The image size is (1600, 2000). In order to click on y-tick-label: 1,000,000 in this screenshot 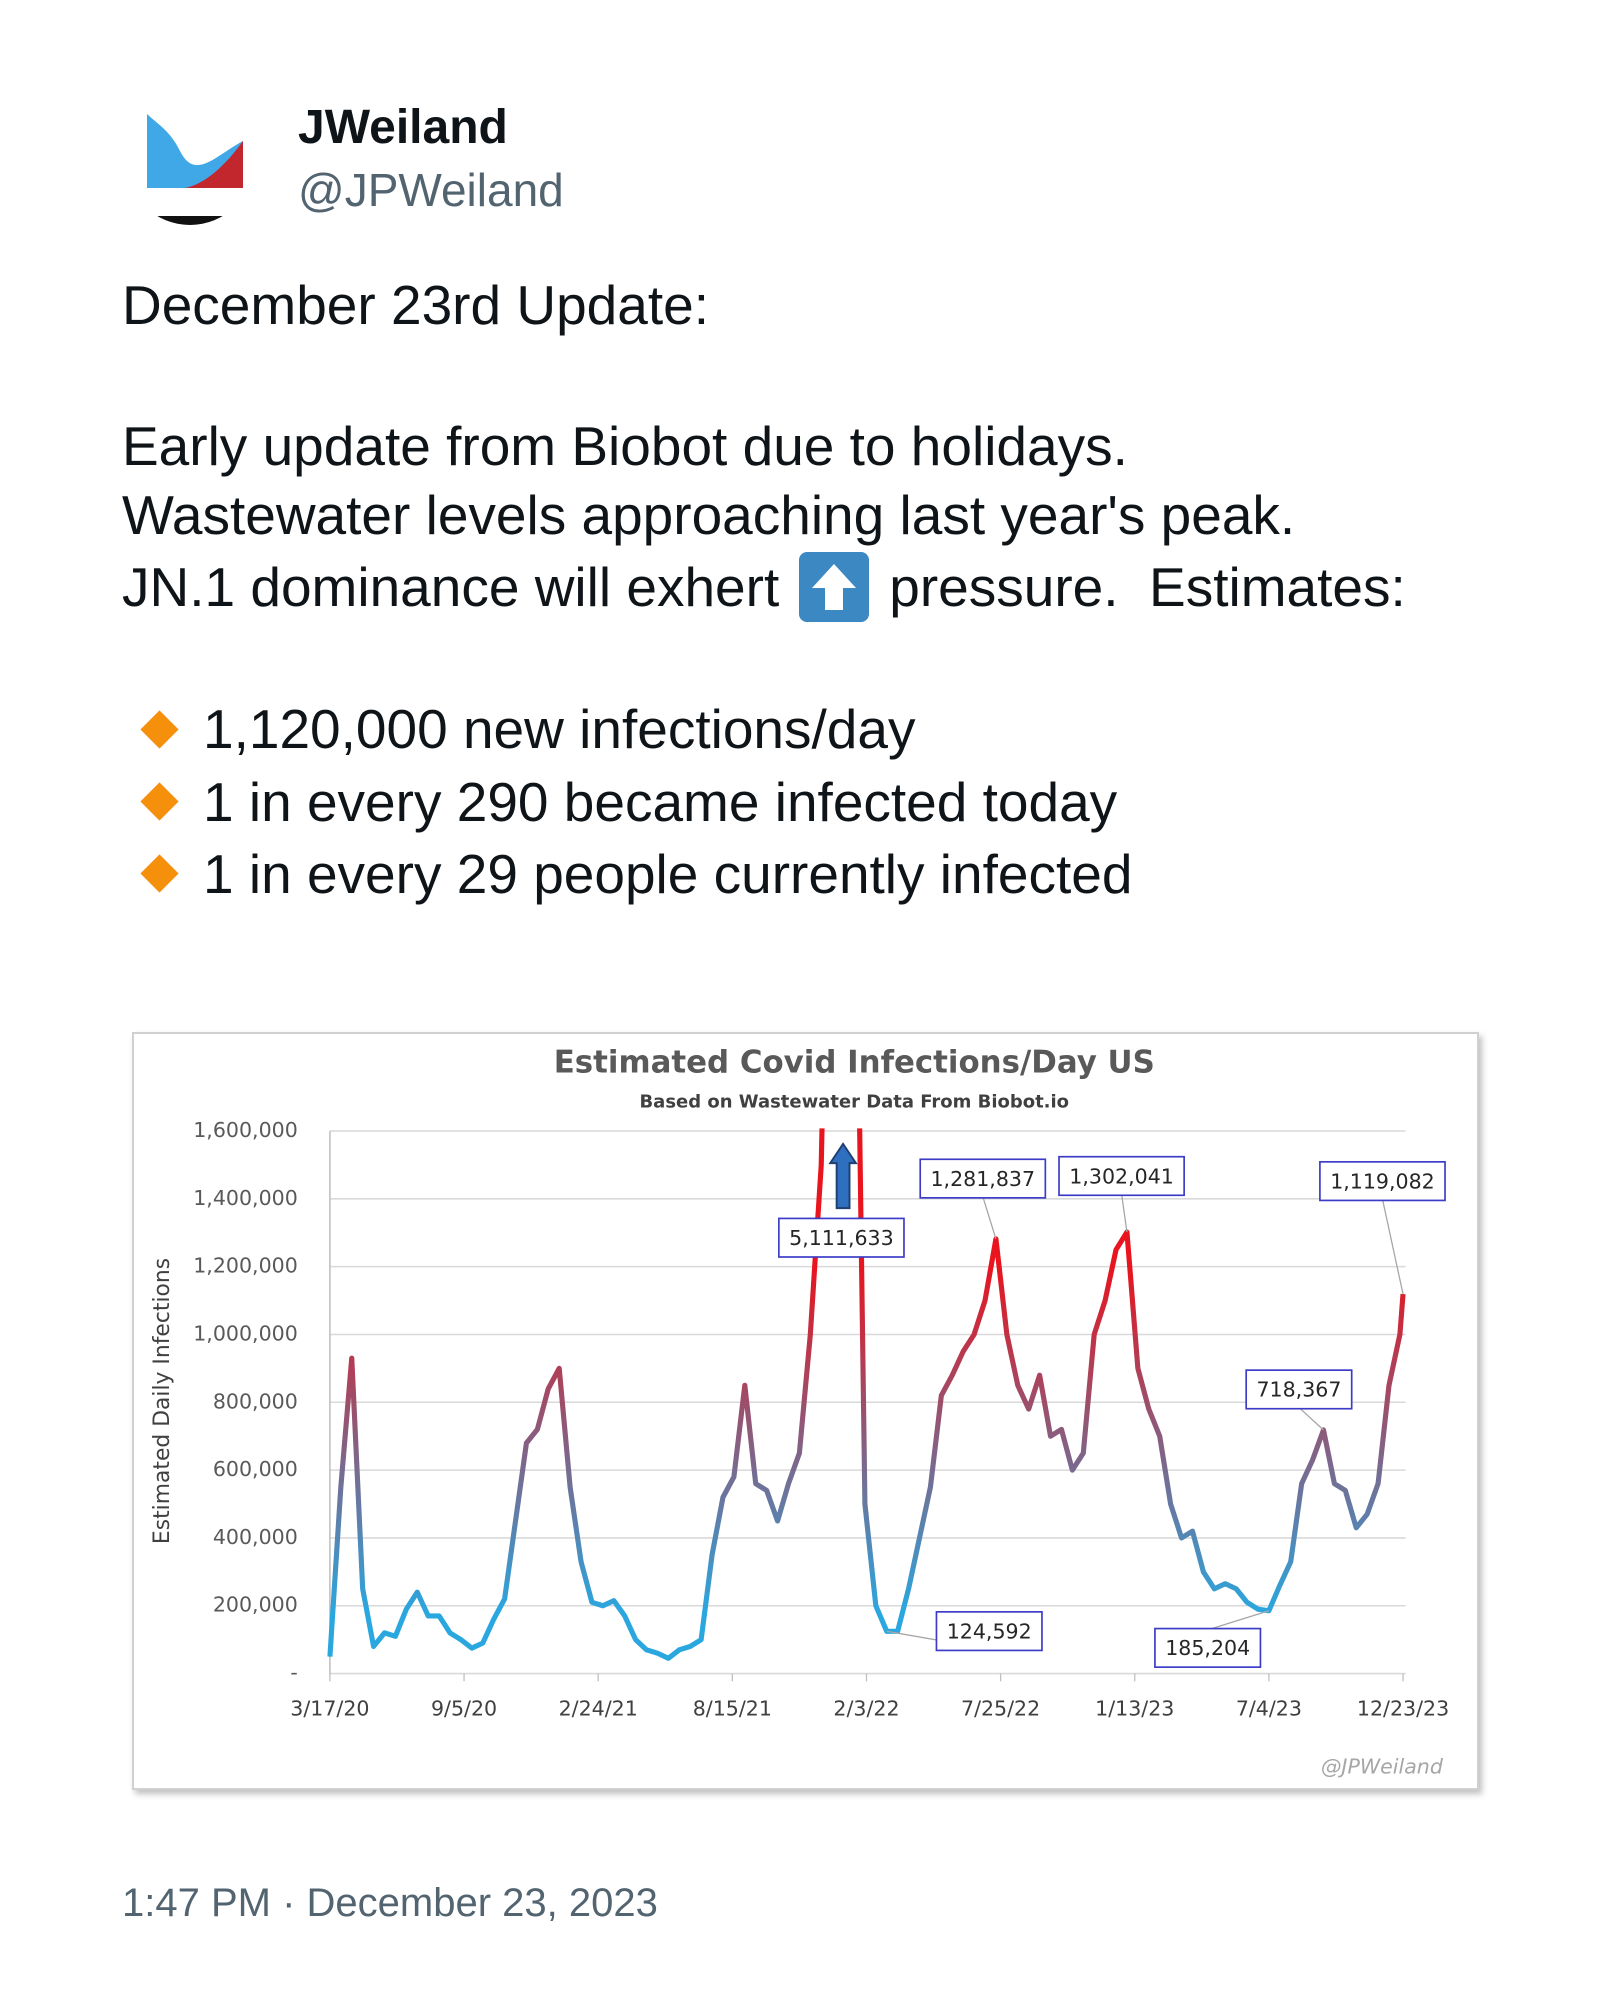, I will do `click(245, 1333)`.